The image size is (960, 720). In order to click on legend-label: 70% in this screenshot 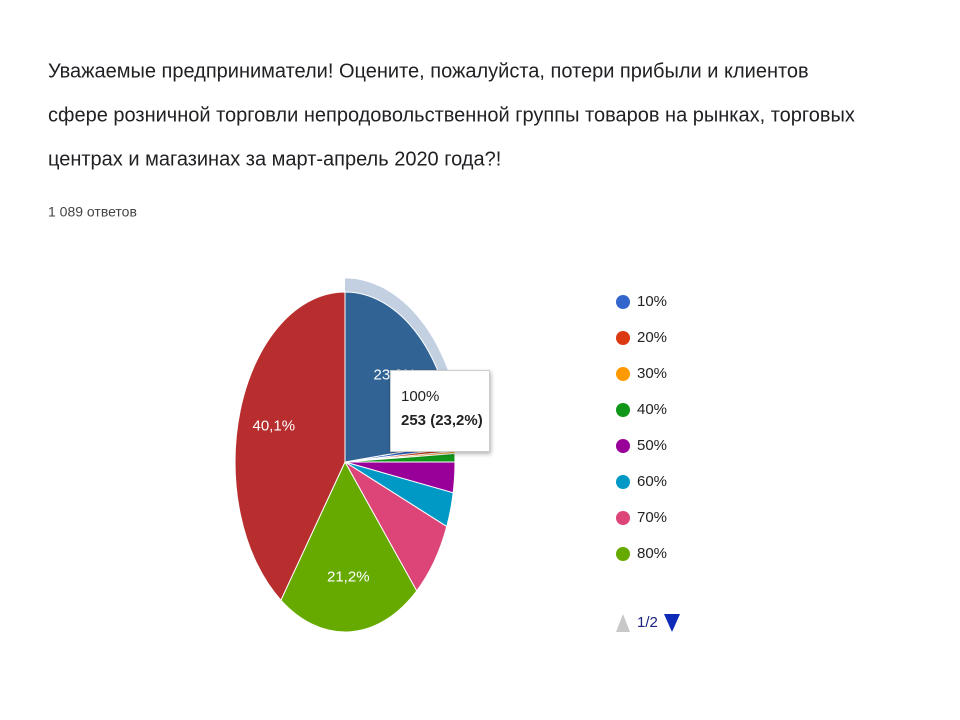, I will do `click(652, 517)`.